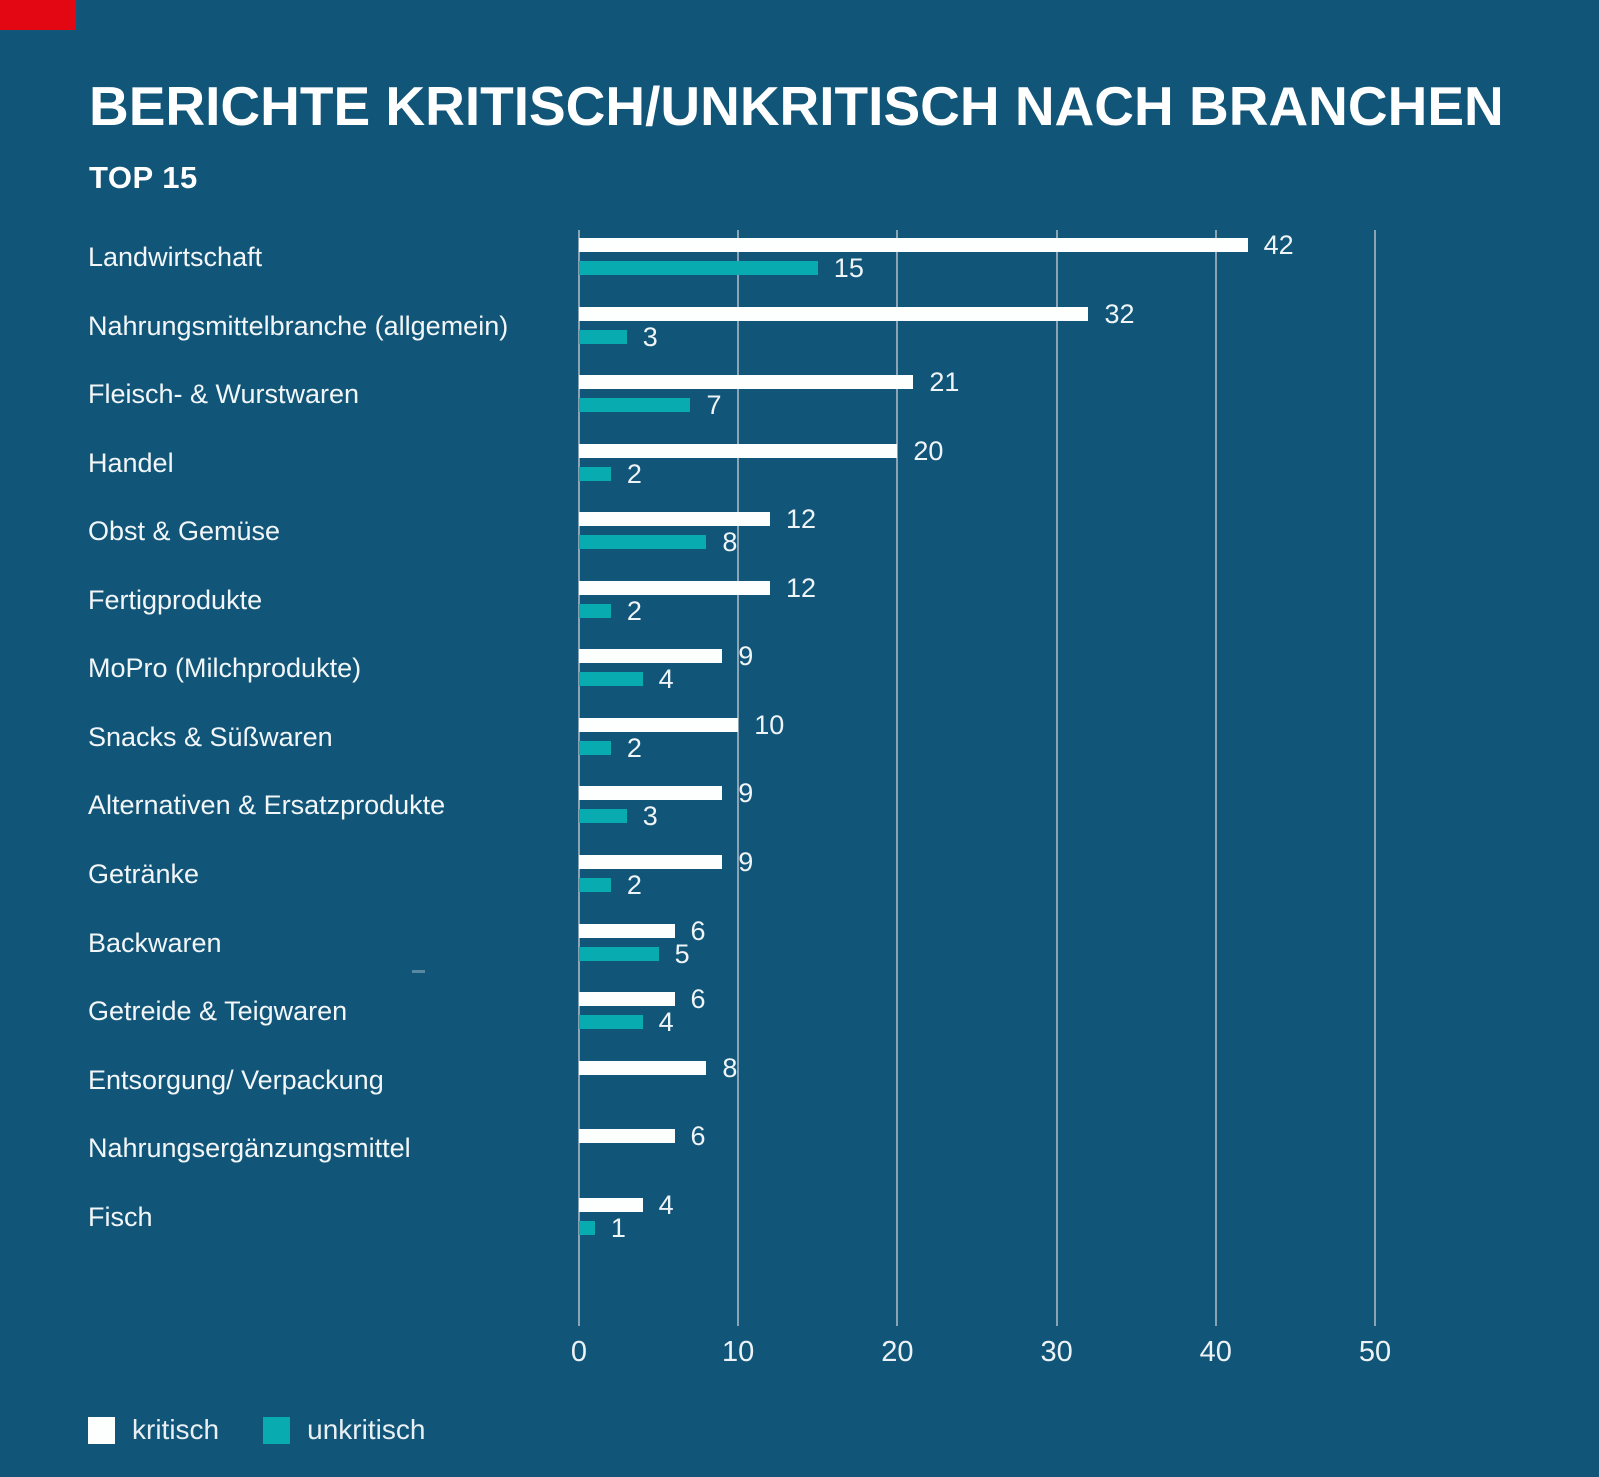  I want to click on value-label-kritisch: 21, so click(944, 382).